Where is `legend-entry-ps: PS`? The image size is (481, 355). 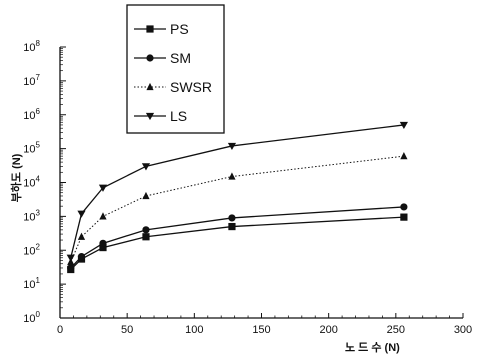 legend-entry-ps: PS is located at coordinates (161, 29).